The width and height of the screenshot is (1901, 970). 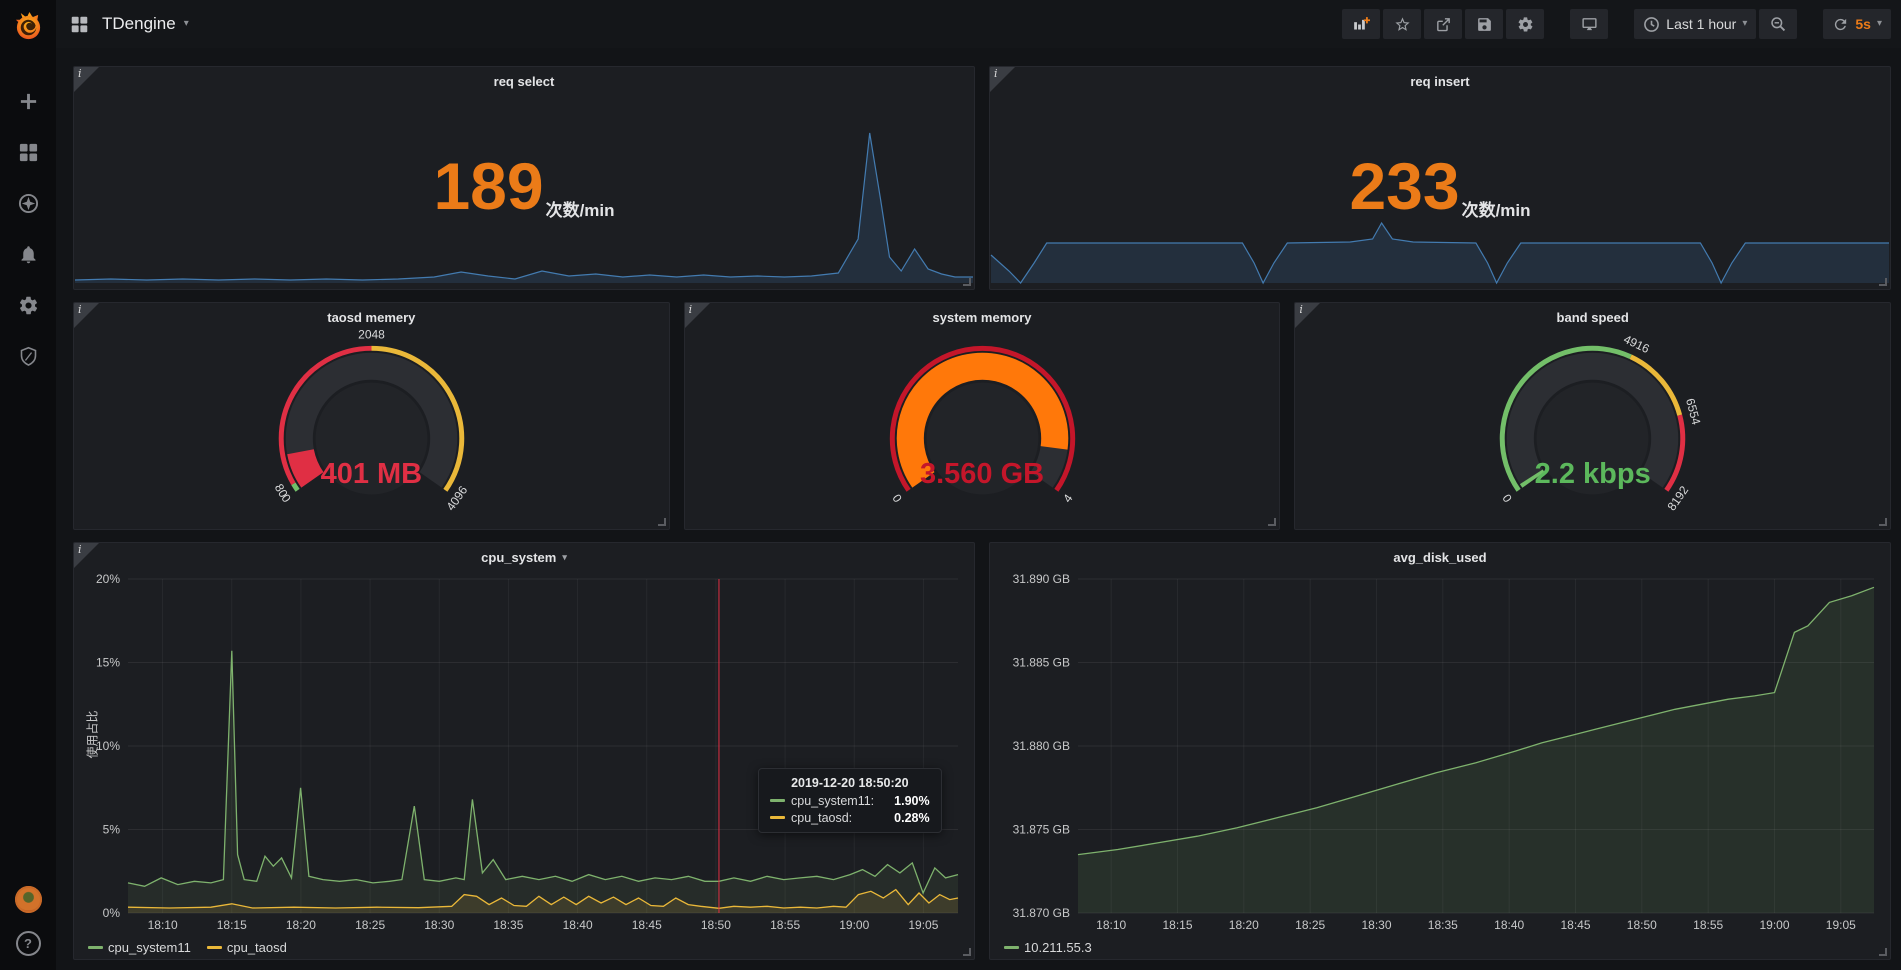 I want to click on svg-text: 18:55, so click(x=785, y=925).